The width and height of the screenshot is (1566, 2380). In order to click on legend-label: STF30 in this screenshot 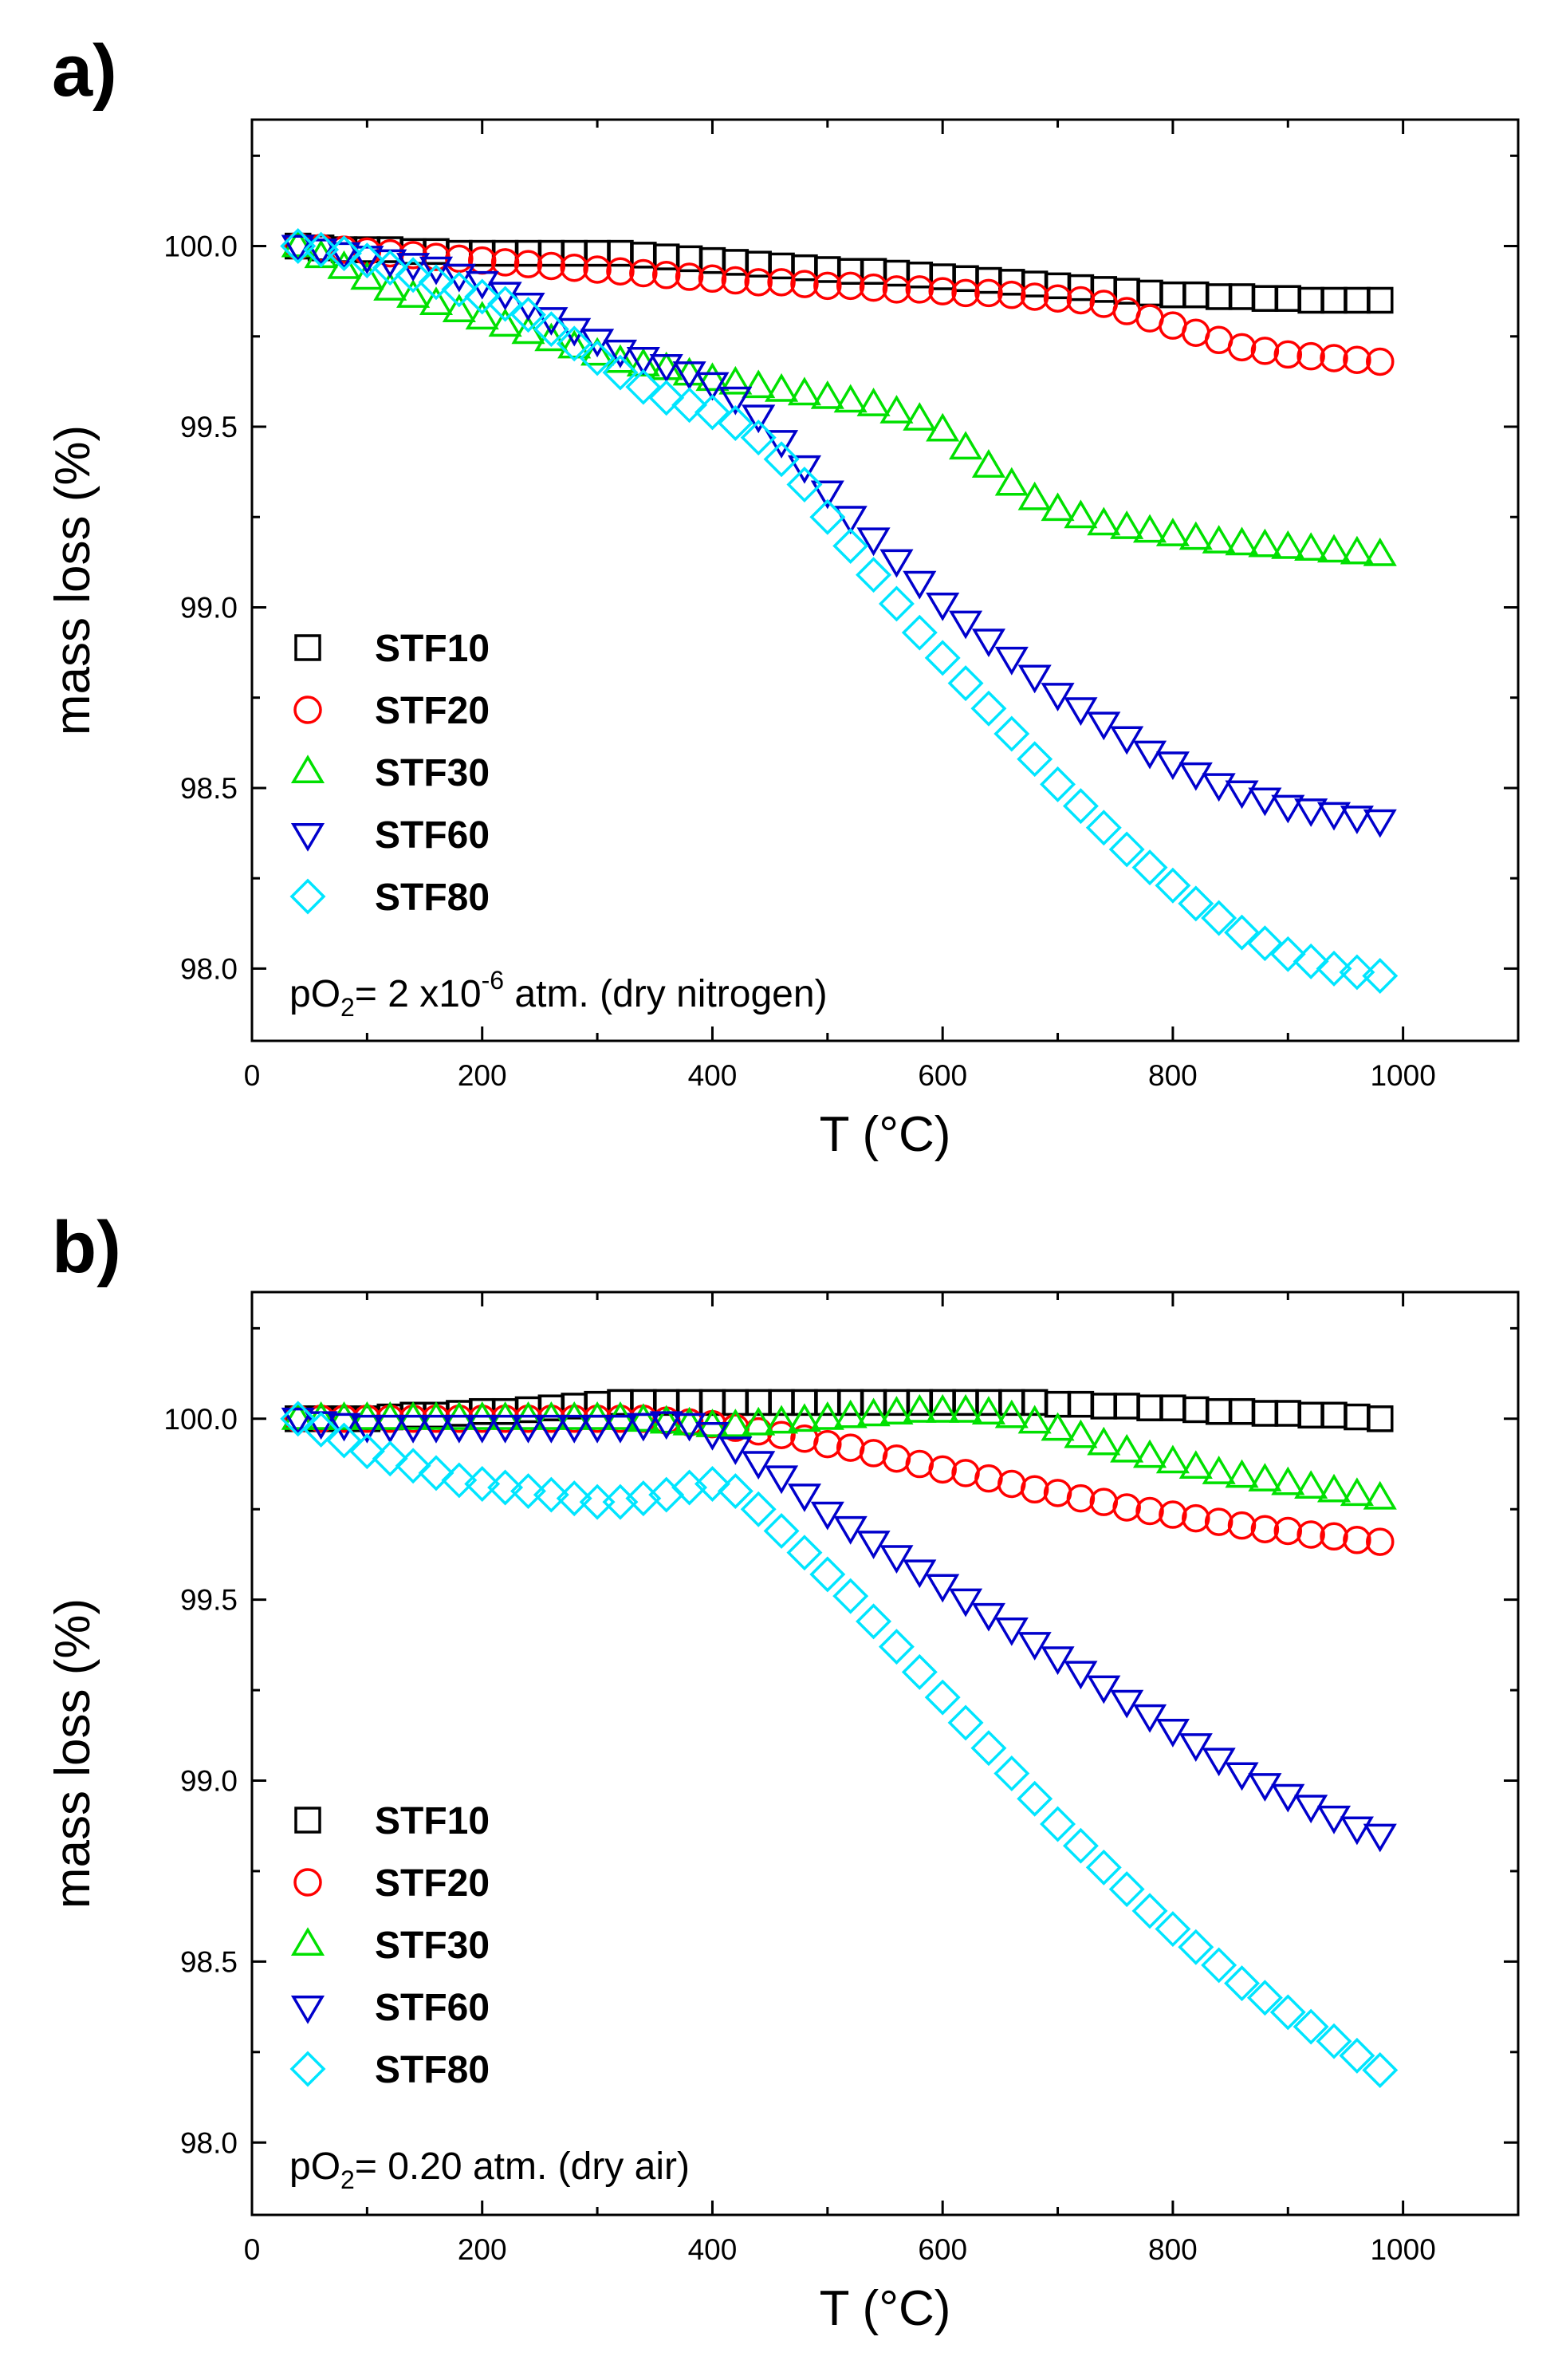, I will do `click(432, 773)`.